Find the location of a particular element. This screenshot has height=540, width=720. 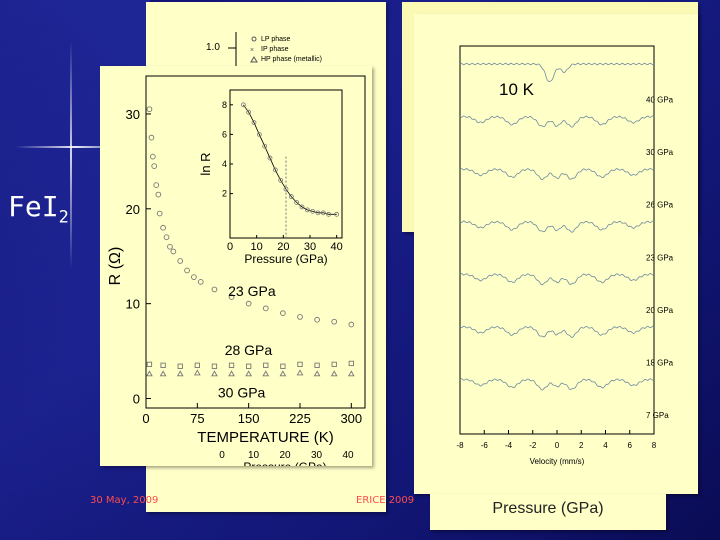

slide-title-subscript: 2 is located at coordinates (63, 217).